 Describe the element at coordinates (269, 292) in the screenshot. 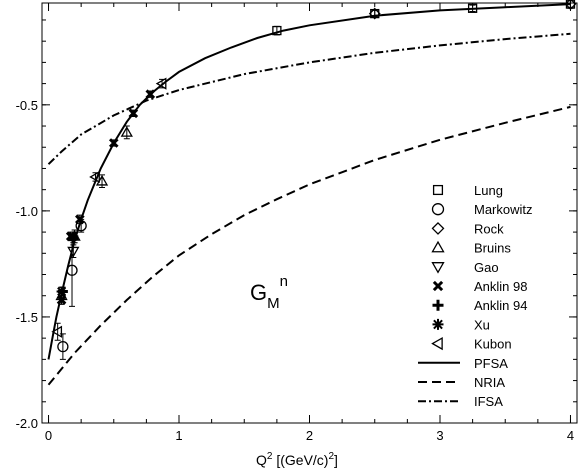

I see `gmn-annotation: GMn` at that location.